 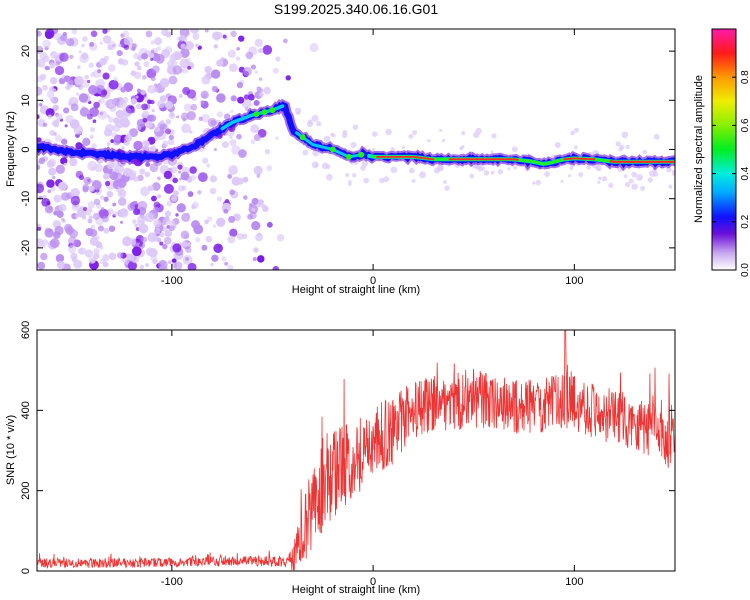 What do you see at coordinates (373, 281) in the screenshot?
I see `top-x-tick-label: 0` at bounding box center [373, 281].